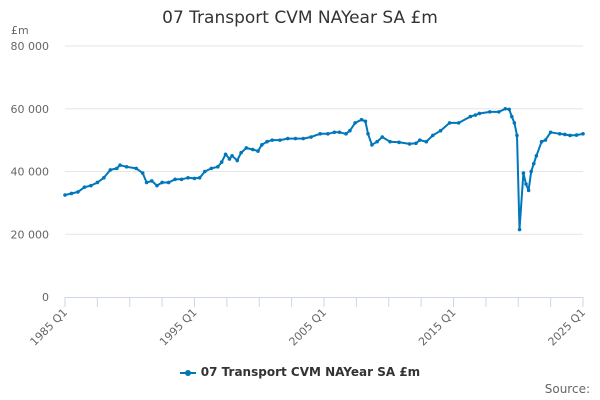 This screenshot has width=600, height=400. Describe the element at coordinates (567, 327) in the screenshot. I see `x-tick-label: 2025 Q1` at that location.